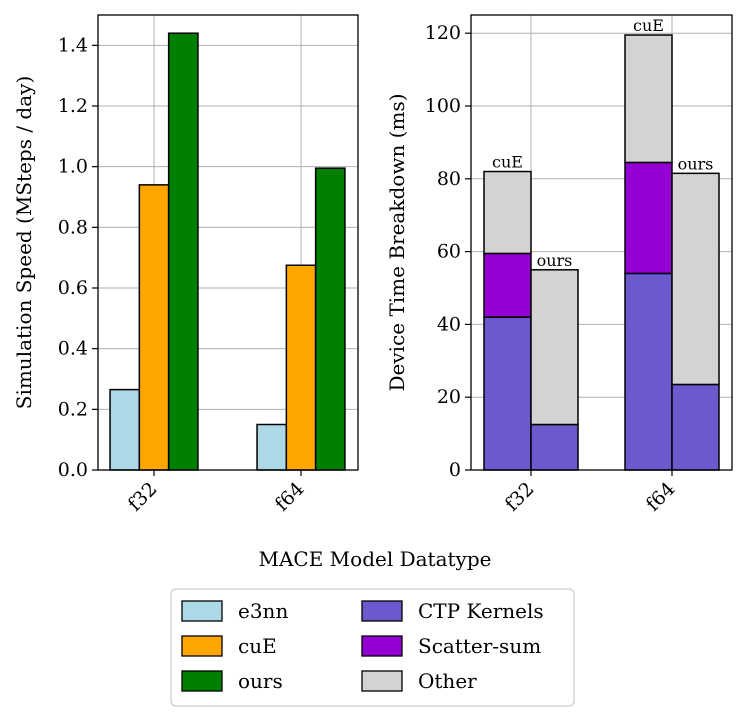 The height and width of the screenshot is (720, 747). Describe the element at coordinates (449, 397) in the screenshot. I see `right-y-tick-label: 20` at that location.